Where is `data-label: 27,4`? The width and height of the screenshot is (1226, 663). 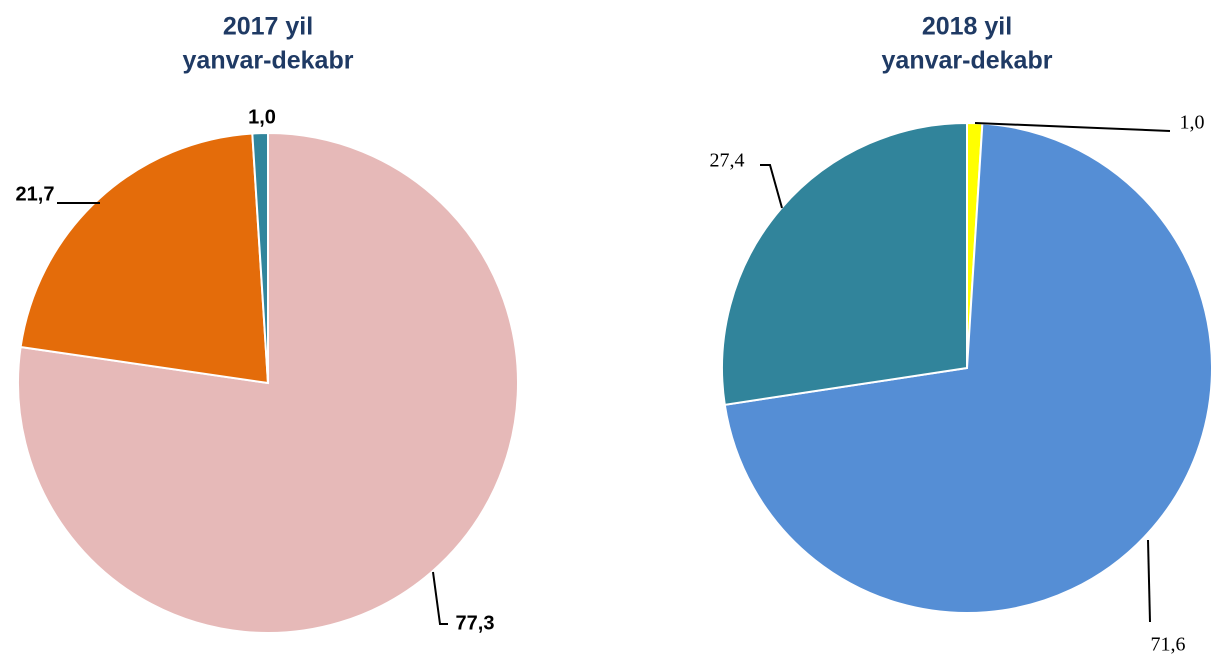
data-label: 27,4 is located at coordinates (727, 161).